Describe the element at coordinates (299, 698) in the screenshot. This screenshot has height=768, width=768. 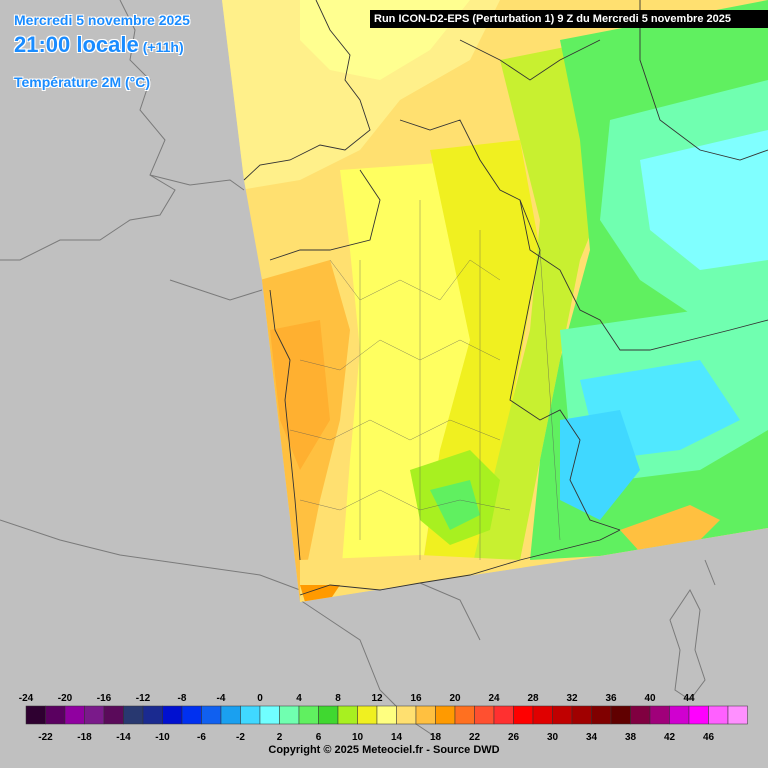
I see `legend-label-top: 4` at that location.